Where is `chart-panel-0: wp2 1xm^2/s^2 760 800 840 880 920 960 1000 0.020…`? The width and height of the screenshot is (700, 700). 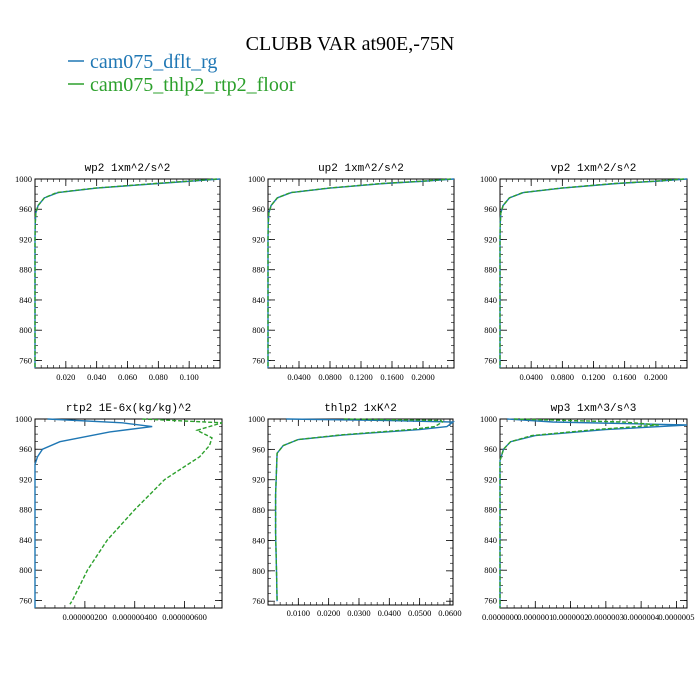 chart-panel-0: wp2 1xm^2/s^2 760 800 840 880 920 960 1000 0.020… is located at coordinates (118, 272).